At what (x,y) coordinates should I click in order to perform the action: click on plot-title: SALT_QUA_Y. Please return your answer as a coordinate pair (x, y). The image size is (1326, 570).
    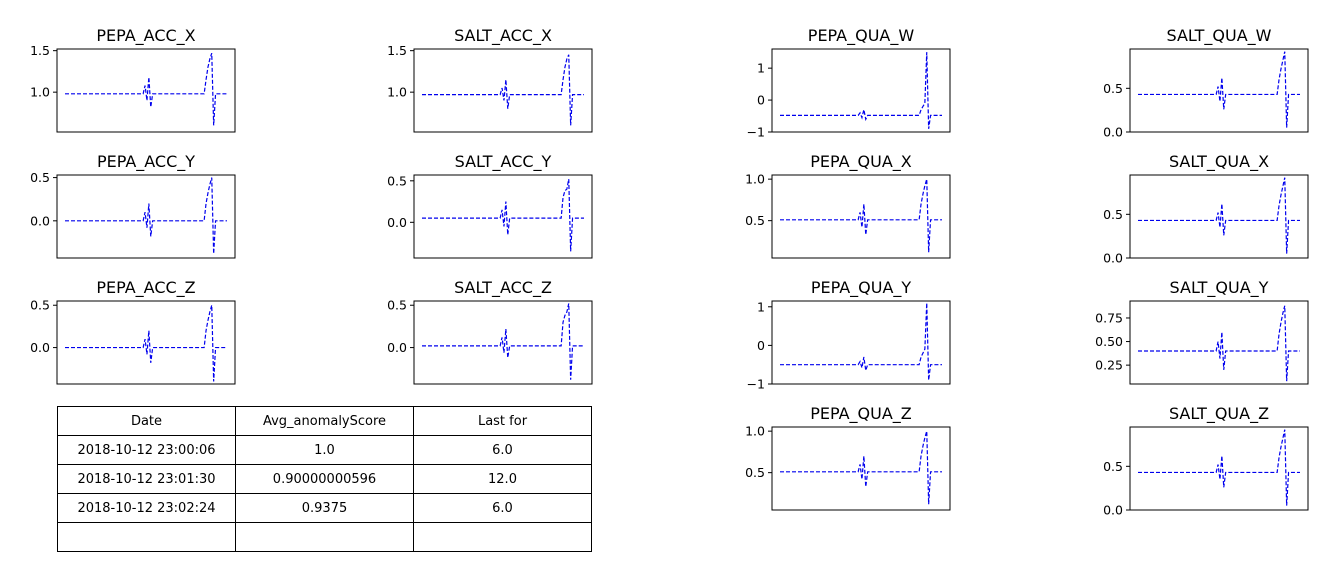
    Looking at the image, I should click on (1219, 288).